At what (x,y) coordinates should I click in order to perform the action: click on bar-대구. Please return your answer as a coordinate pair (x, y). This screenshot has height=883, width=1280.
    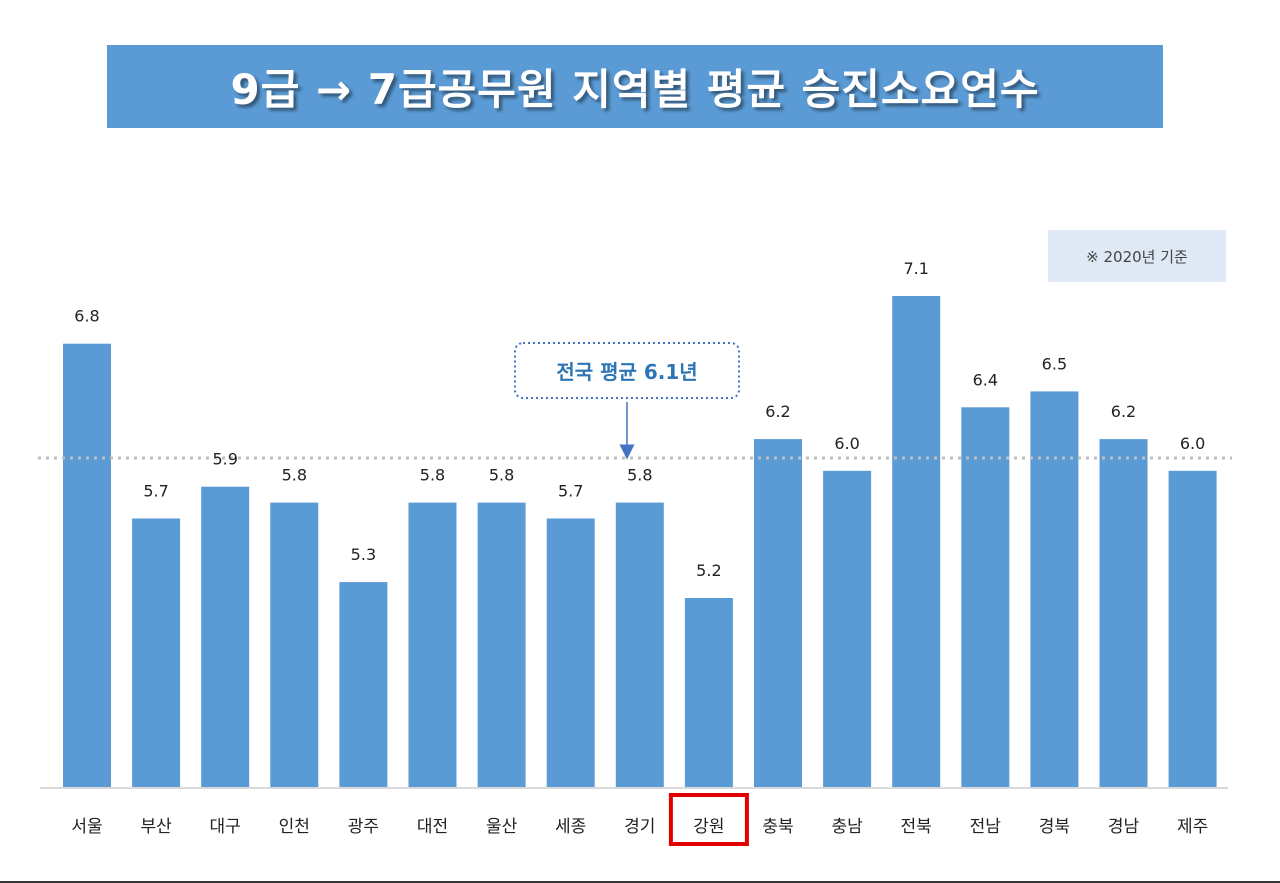
    Looking at the image, I should click on (225, 637).